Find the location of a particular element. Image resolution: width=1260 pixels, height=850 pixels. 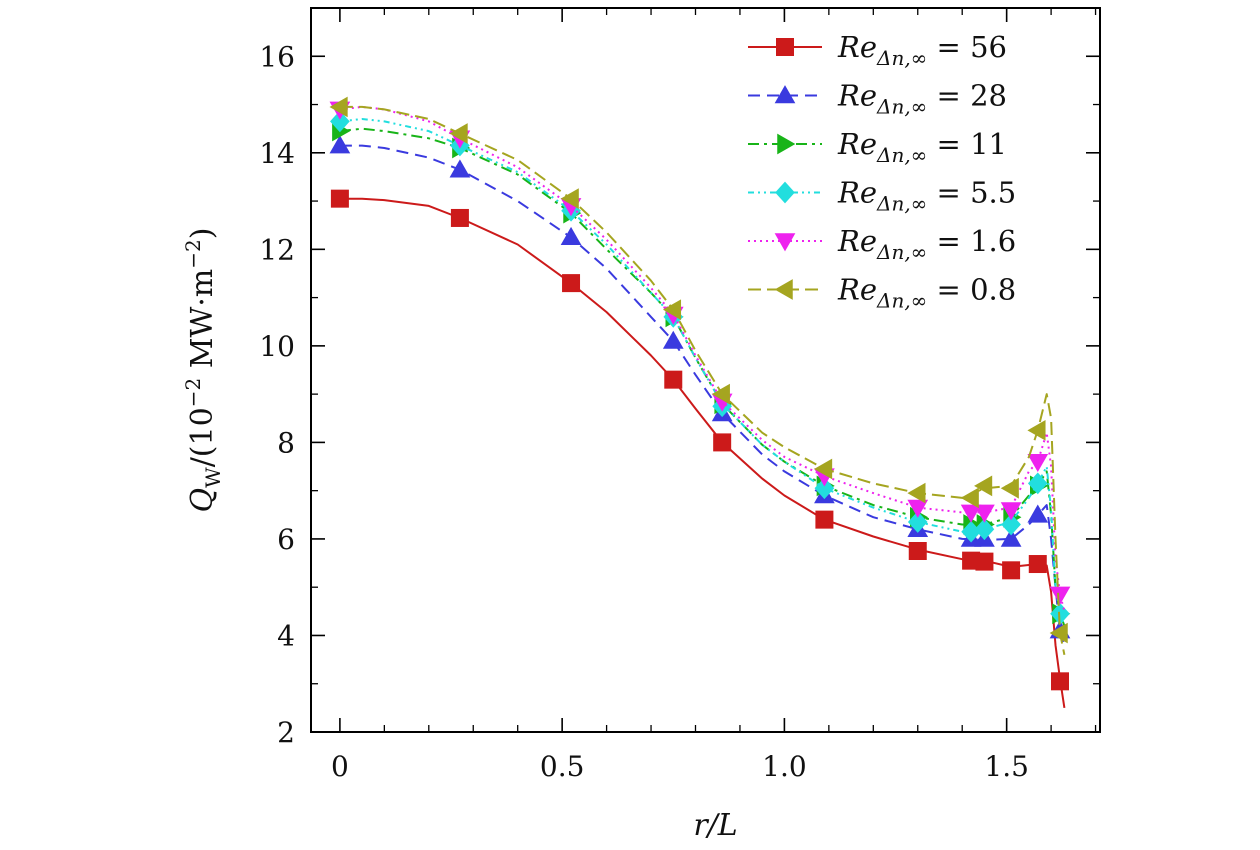

y-tick-label: 12 is located at coordinates (277, 249).